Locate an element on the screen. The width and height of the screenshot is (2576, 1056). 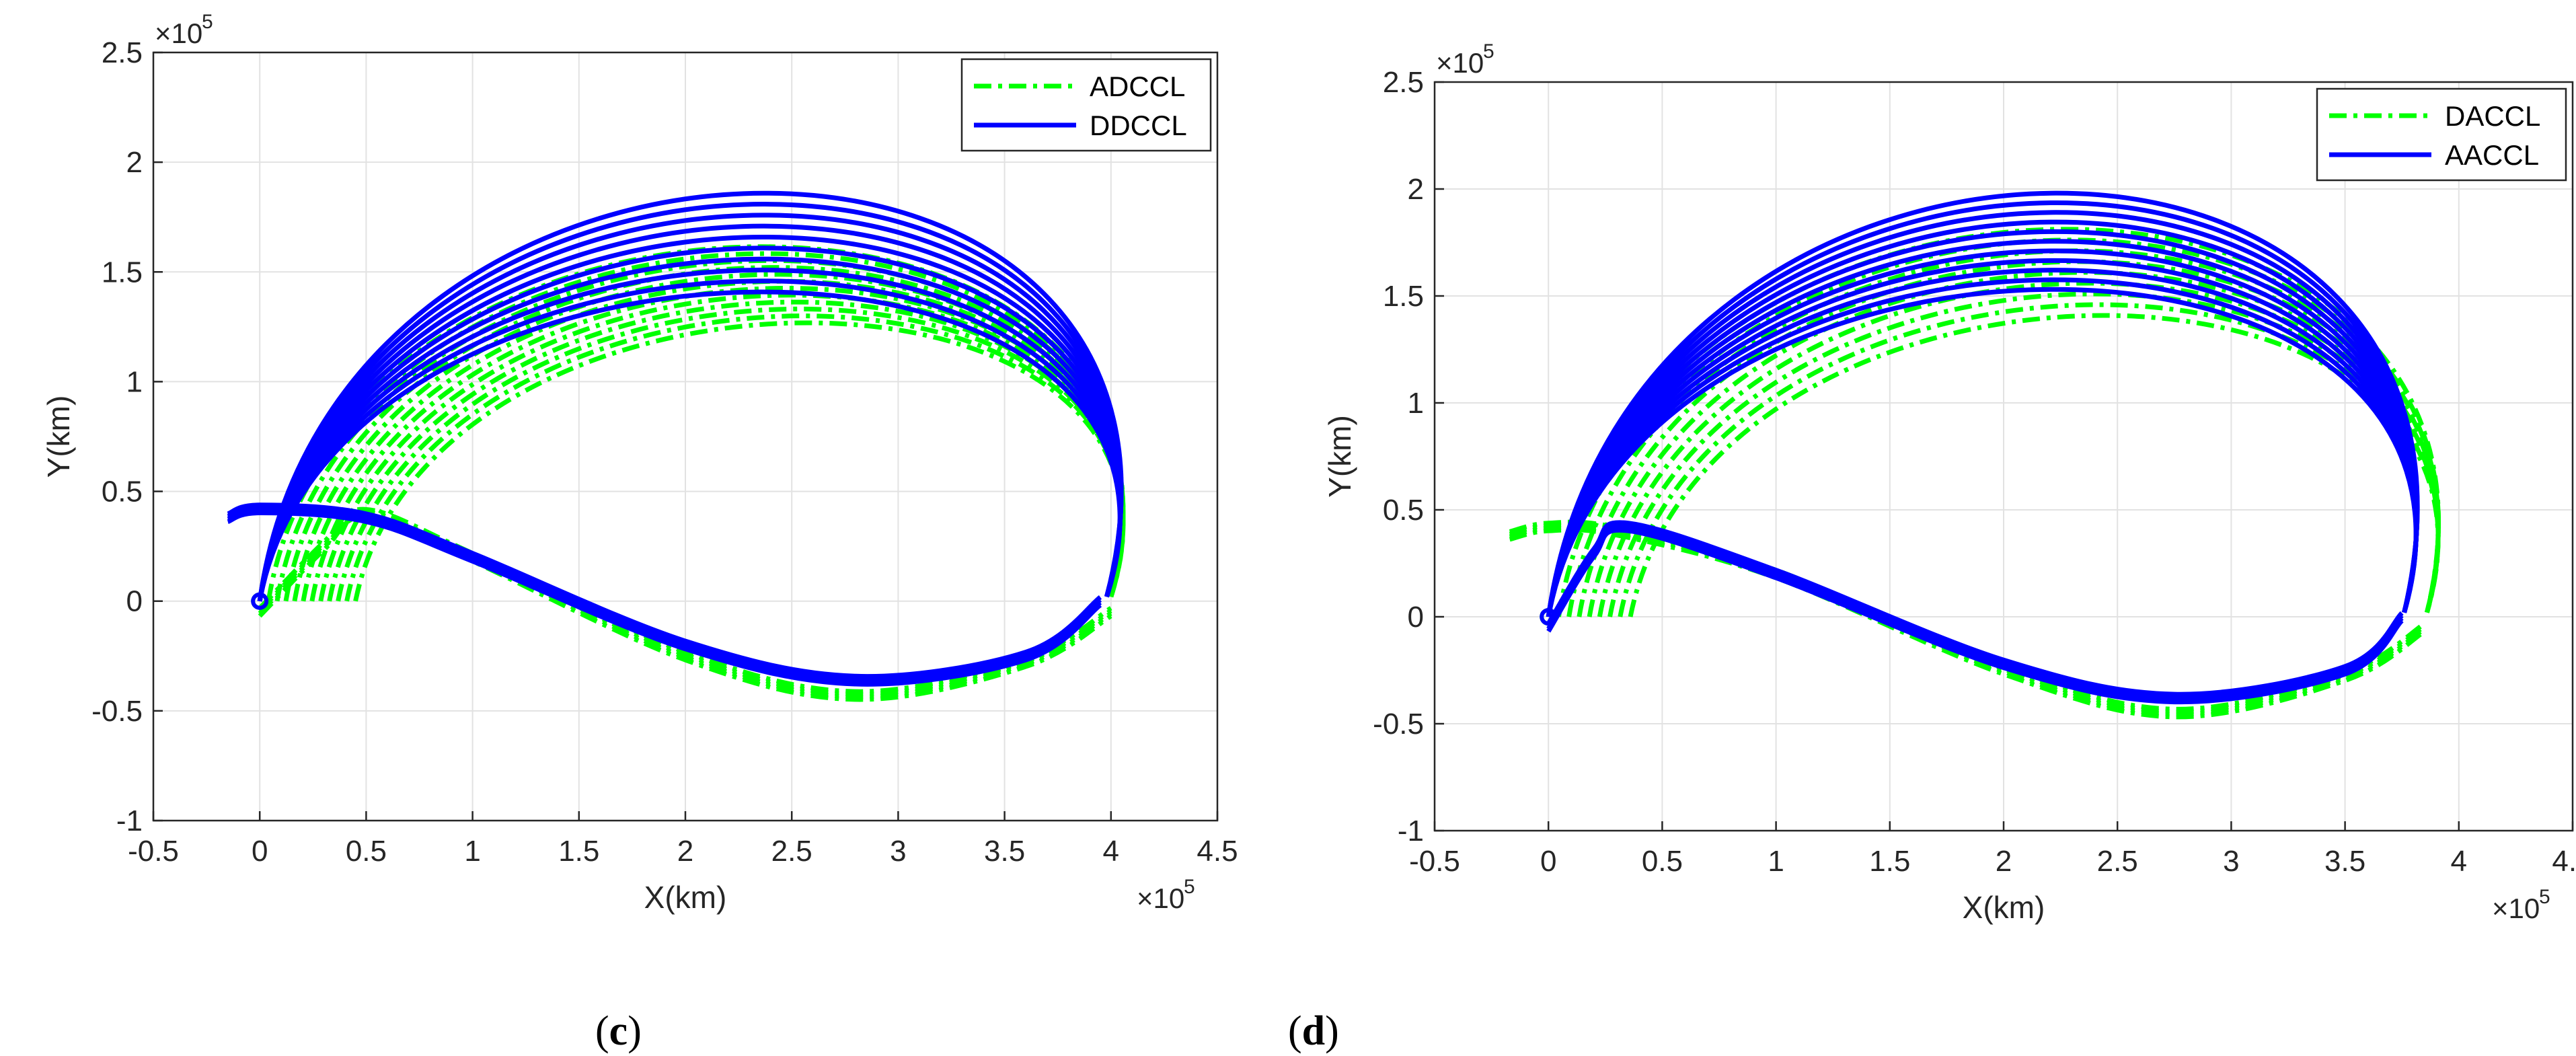
legend-label-d-1: AACCL is located at coordinates (2492, 155).